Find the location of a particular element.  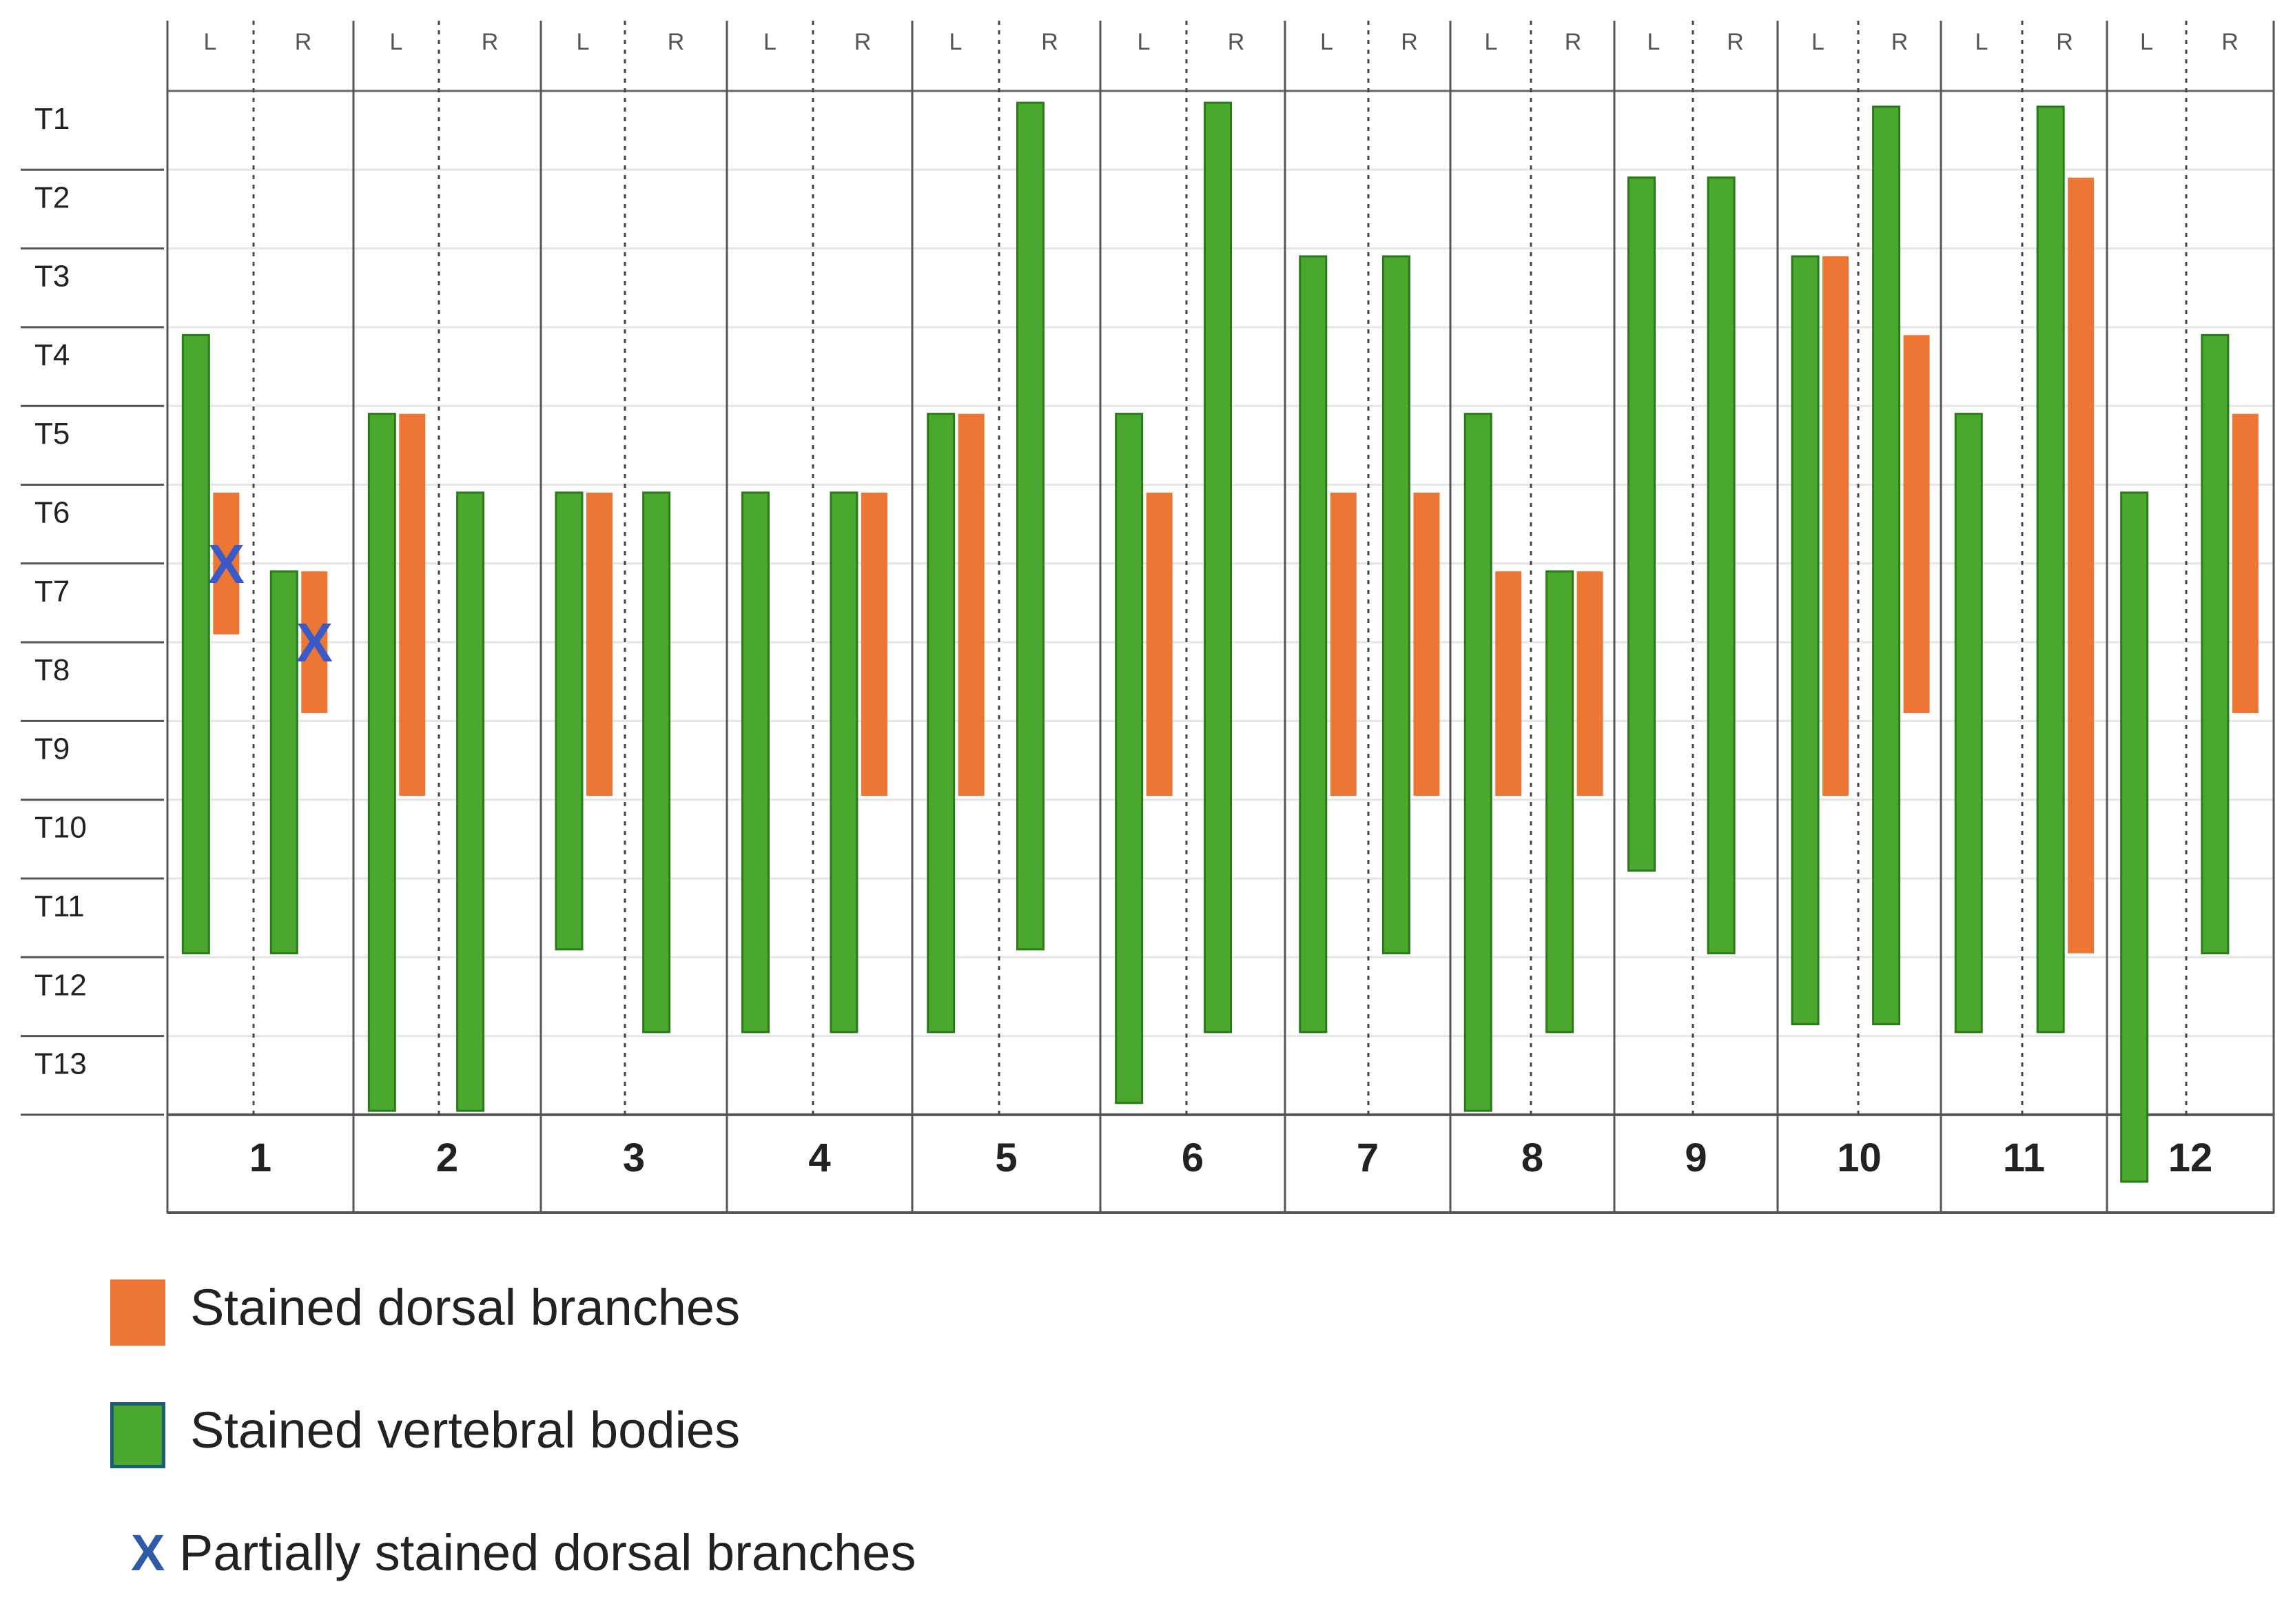

category-label: 7 is located at coordinates (1368, 1157).